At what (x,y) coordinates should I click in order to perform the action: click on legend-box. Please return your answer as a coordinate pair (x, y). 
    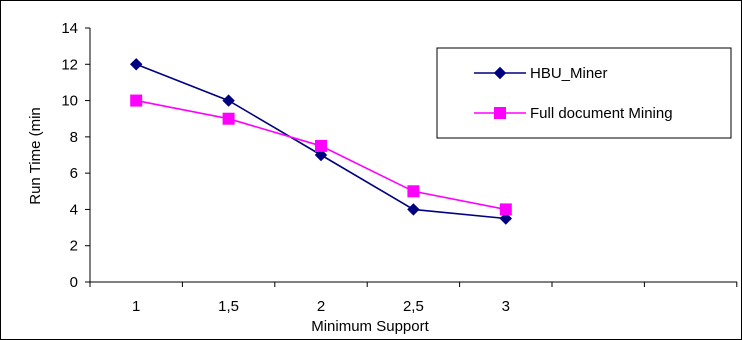
    Looking at the image, I should click on (584, 93).